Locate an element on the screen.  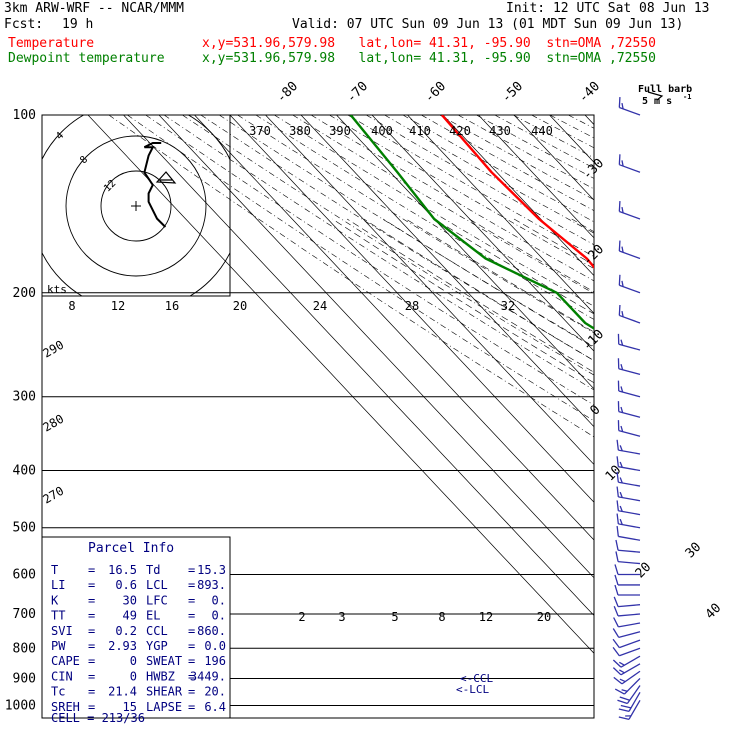
mixing-ratio-label: 12 is located at coordinates (486, 617).